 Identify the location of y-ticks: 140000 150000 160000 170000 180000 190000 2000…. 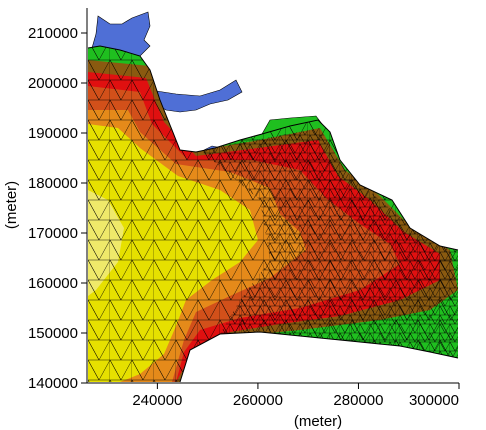
(57, 208).